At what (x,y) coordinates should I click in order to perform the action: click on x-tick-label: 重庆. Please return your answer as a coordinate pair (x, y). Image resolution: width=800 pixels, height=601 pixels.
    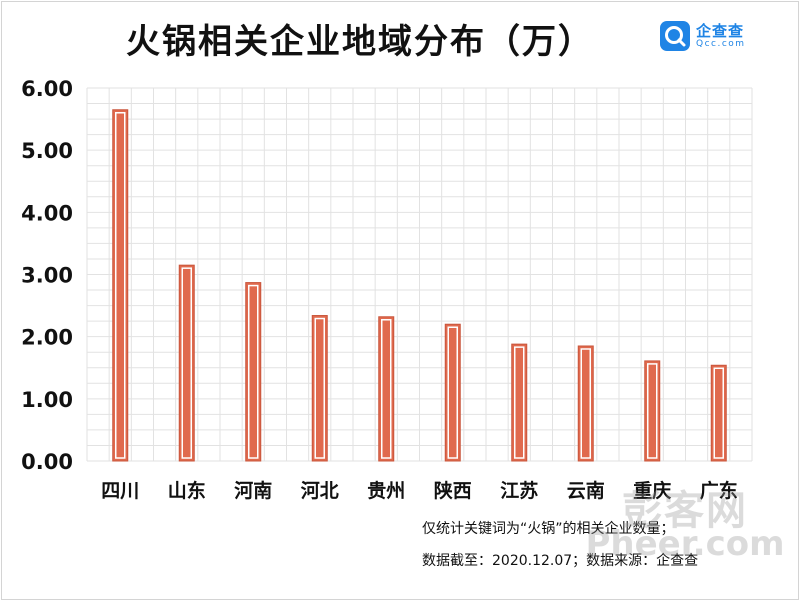
    Looking at the image, I should click on (652, 490).